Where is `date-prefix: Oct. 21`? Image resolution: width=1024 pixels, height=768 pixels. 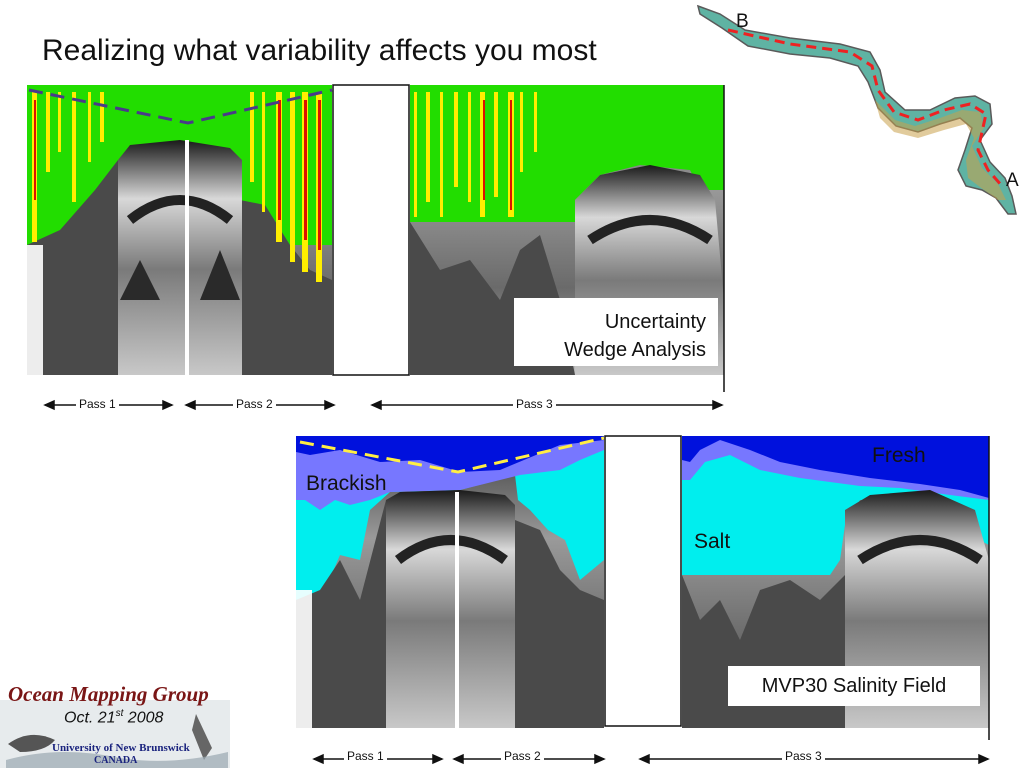
date-prefix: Oct. 21 is located at coordinates (90, 718).